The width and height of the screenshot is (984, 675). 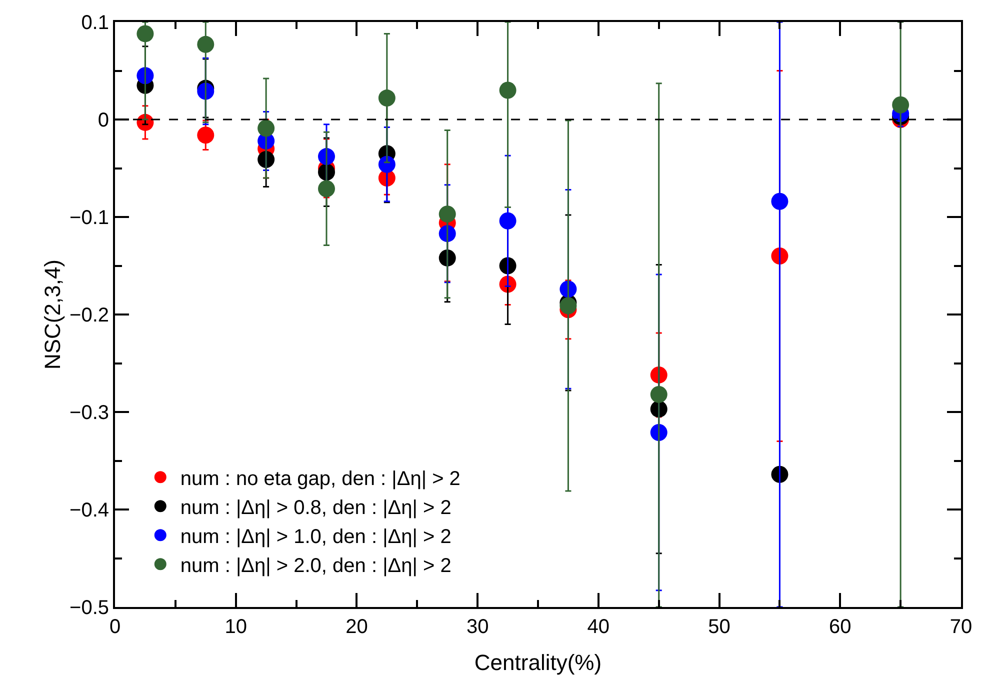 What do you see at coordinates (598, 627) in the screenshot?
I see `x-tick-label: 40` at bounding box center [598, 627].